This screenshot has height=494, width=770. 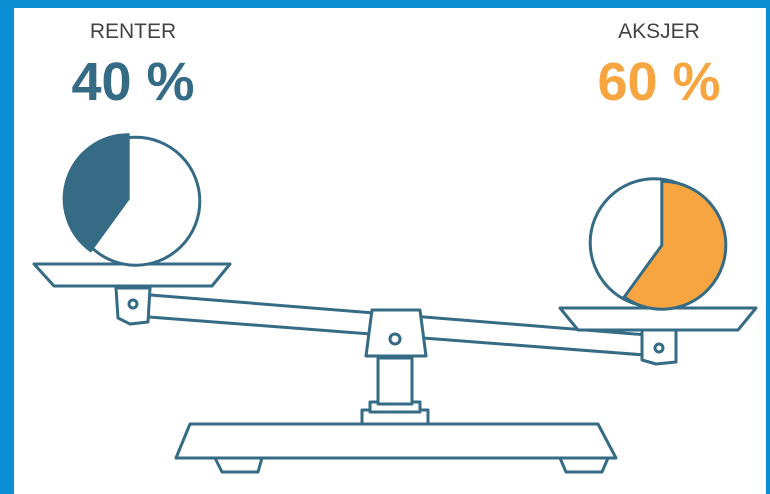 What do you see at coordinates (658, 82) in the screenshot?
I see `right-value: 60 %` at bounding box center [658, 82].